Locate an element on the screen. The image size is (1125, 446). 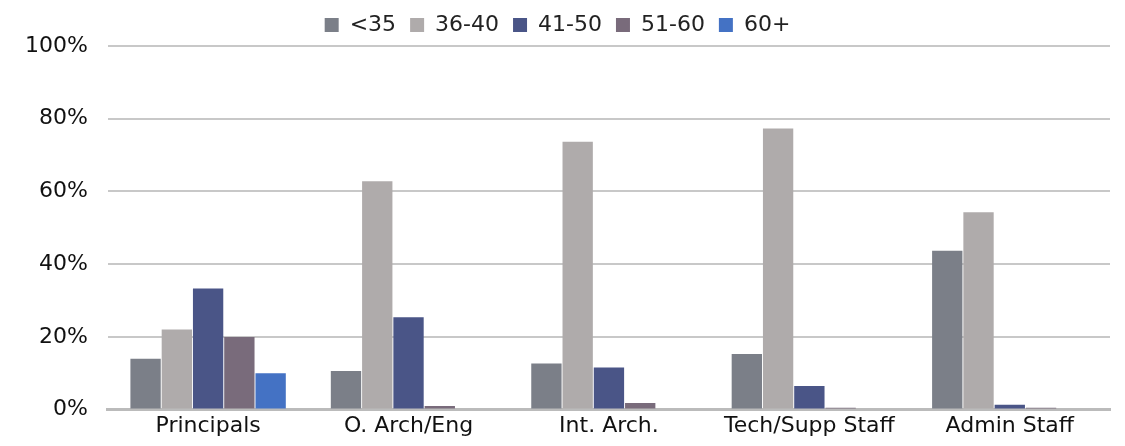
y-tick-label: 80% is located at coordinates (63, 117).